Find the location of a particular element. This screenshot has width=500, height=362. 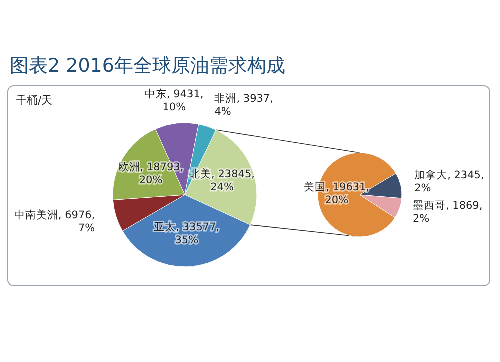

slice-label: 亚太, 33577, 35% is located at coordinates (187, 233).